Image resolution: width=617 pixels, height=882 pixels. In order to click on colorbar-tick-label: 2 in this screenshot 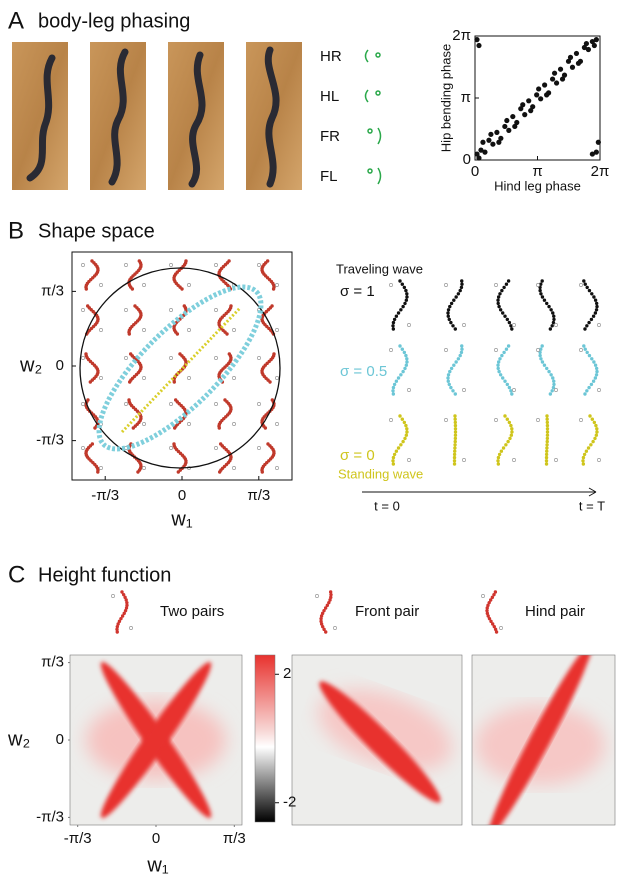, I will do `click(287, 673)`.